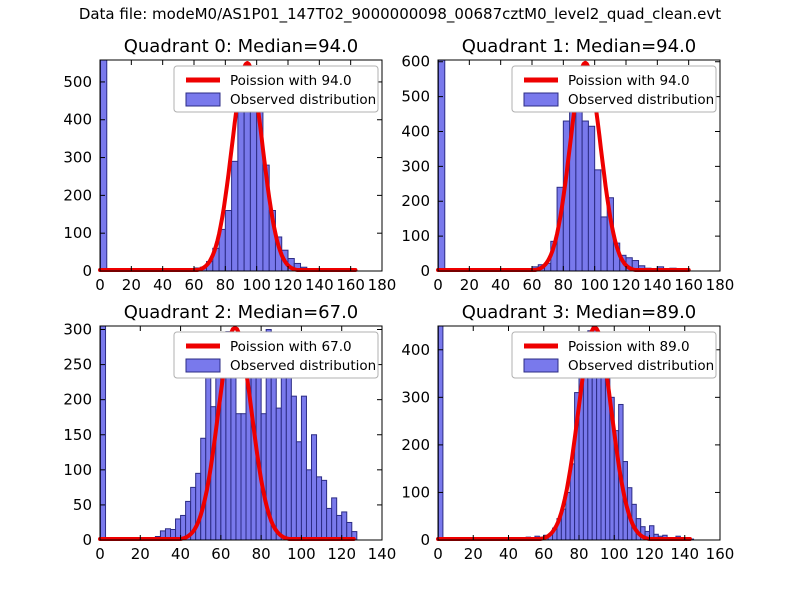  I want to click on legend: Poission with 89.0 Observed distribution, so click(614, 355).